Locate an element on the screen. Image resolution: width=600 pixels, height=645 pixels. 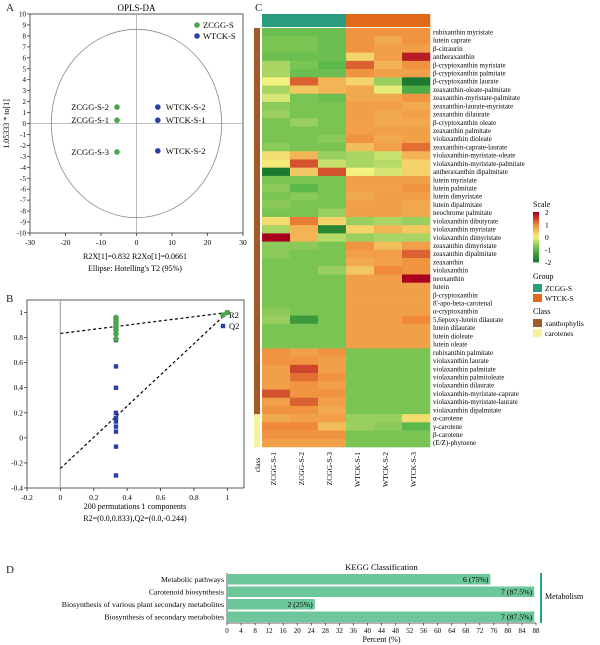
row-label: rubixanthin myristate is located at coordinates (463, 32).